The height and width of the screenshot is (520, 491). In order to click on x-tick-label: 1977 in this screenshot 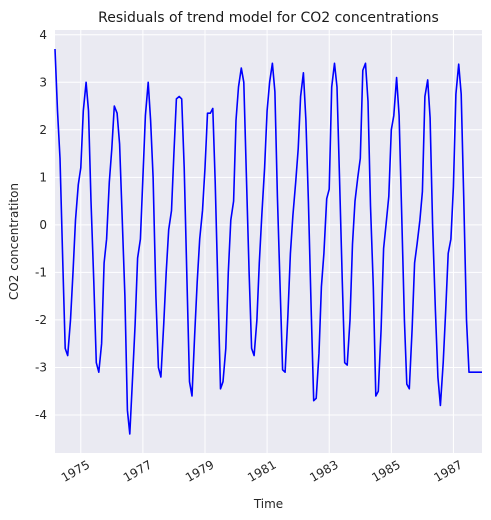, I will do `click(137, 470)`.